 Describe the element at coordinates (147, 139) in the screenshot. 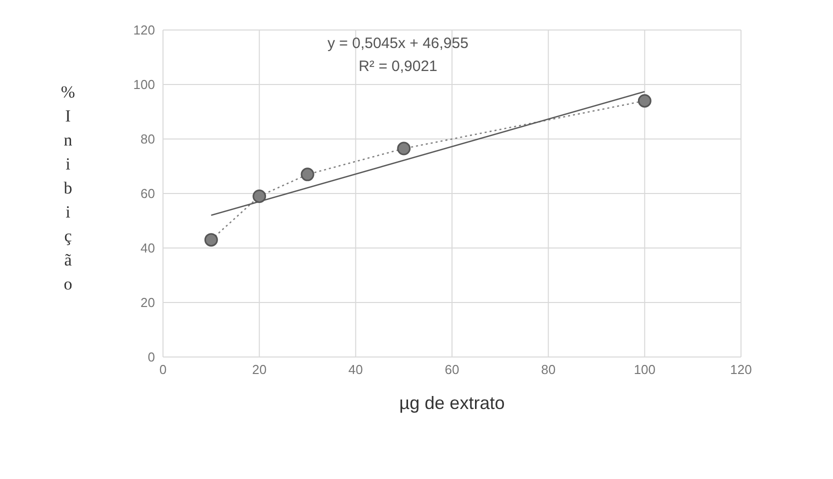

I see `y-tick-label: 80` at that location.